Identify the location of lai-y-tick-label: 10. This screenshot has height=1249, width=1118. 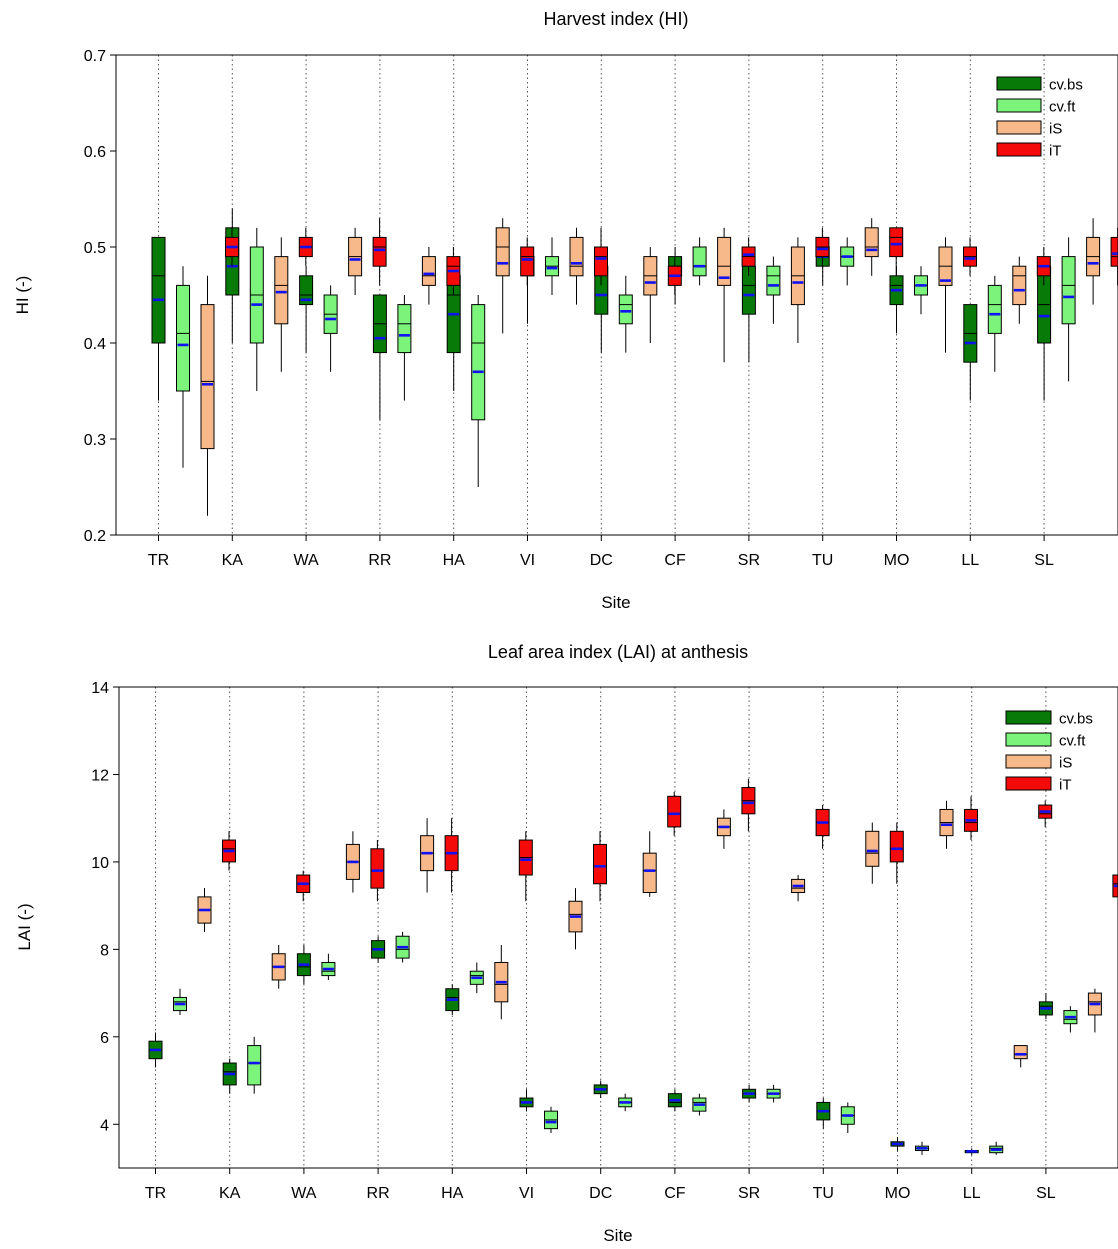
(100, 863).